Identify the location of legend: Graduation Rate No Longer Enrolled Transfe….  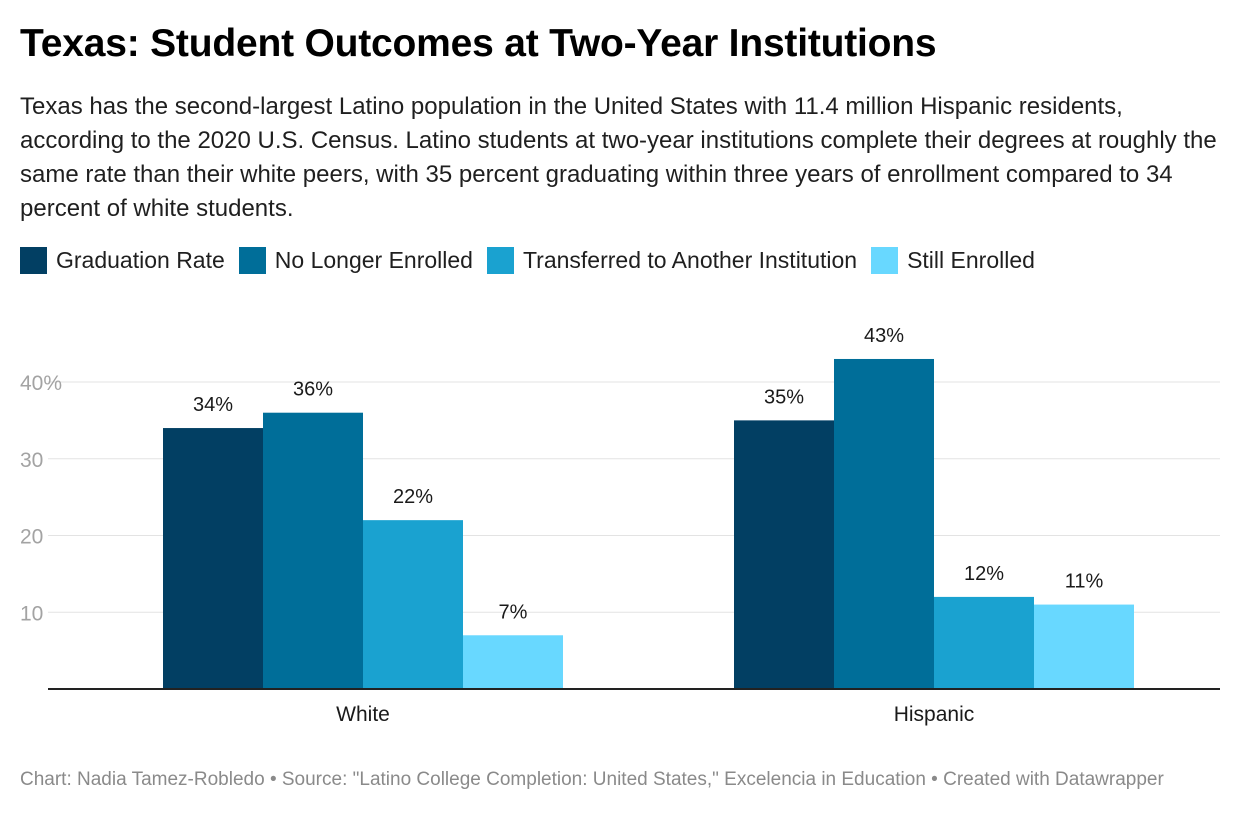
(534, 260).